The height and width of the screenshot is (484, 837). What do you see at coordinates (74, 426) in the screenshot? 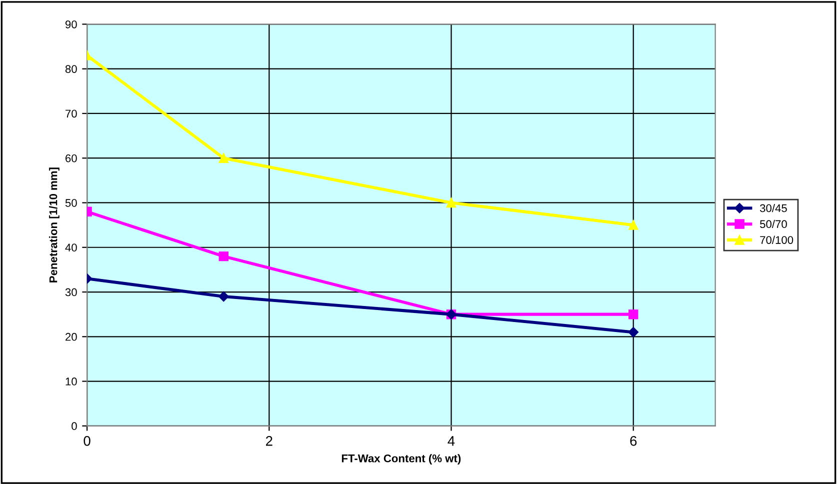
I see `y-tick-label: 0` at bounding box center [74, 426].